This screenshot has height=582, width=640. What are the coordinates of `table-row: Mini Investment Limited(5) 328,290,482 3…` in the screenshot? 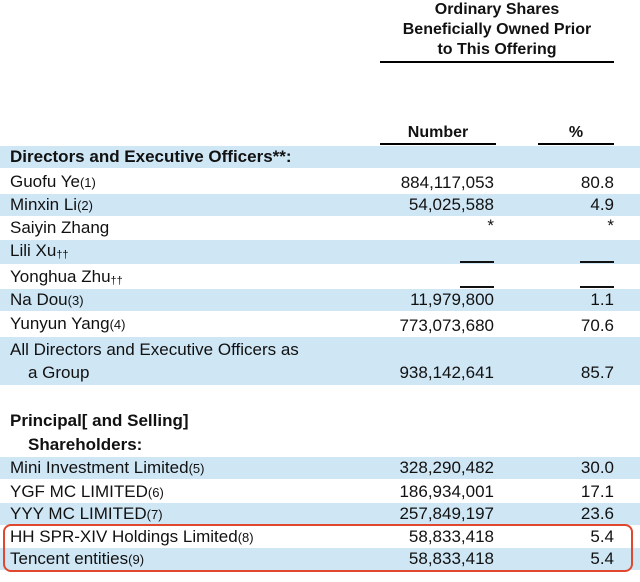 It's located at (320, 468).